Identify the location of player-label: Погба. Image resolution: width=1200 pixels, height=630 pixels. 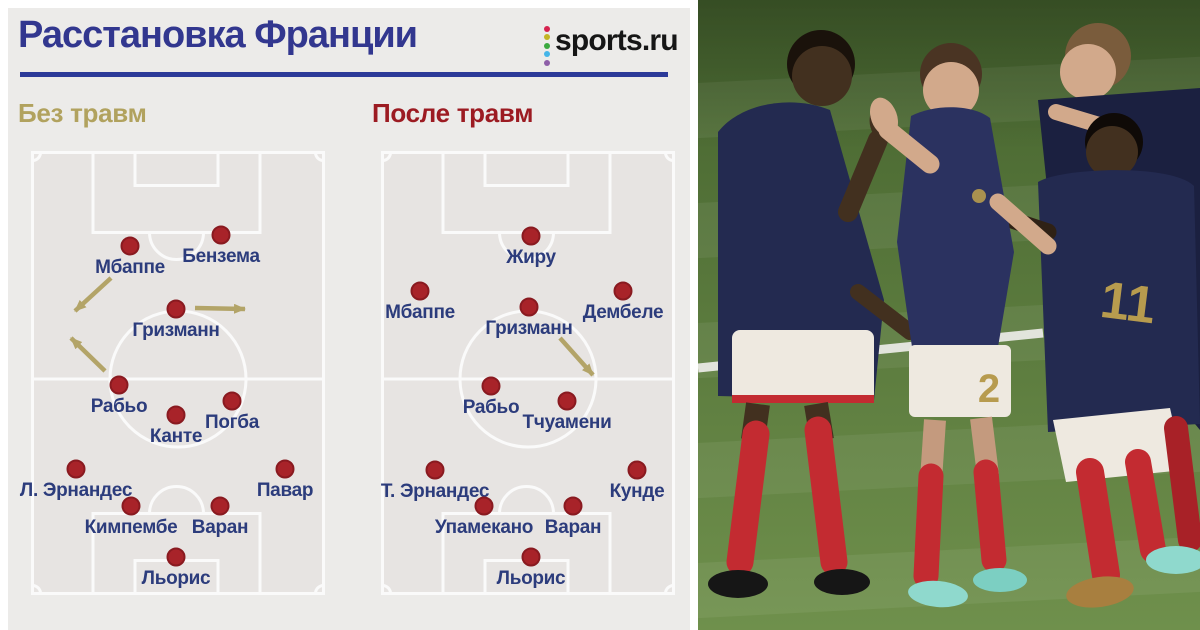
(232, 422).